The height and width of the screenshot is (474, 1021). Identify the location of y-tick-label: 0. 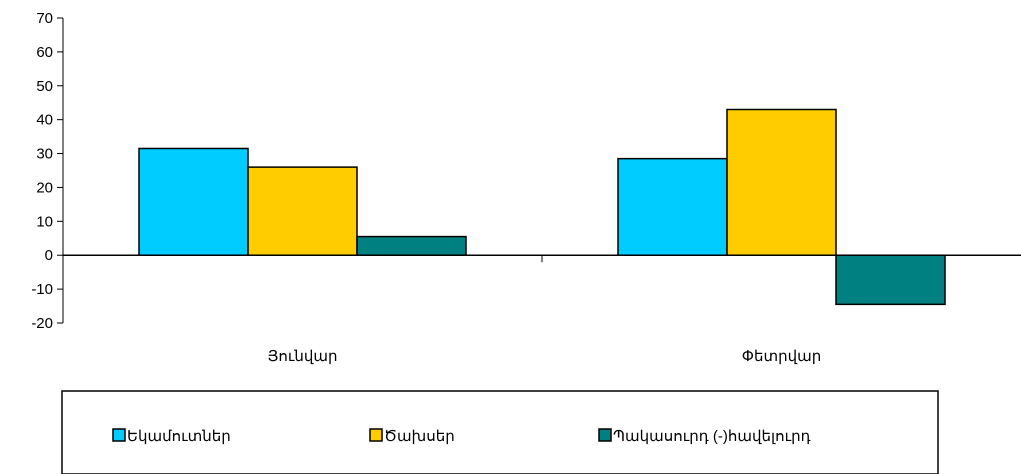
(49, 255).